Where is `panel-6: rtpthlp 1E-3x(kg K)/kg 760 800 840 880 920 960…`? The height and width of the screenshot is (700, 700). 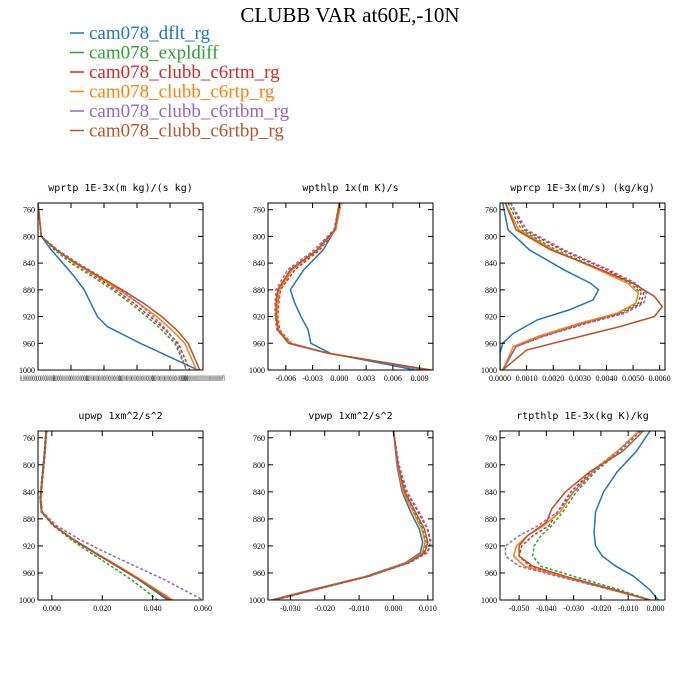
panel-6: rtpthlp 1E-3x(kg K)/kg 760 800 840 880 920 960… is located at coordinates (573, 512).